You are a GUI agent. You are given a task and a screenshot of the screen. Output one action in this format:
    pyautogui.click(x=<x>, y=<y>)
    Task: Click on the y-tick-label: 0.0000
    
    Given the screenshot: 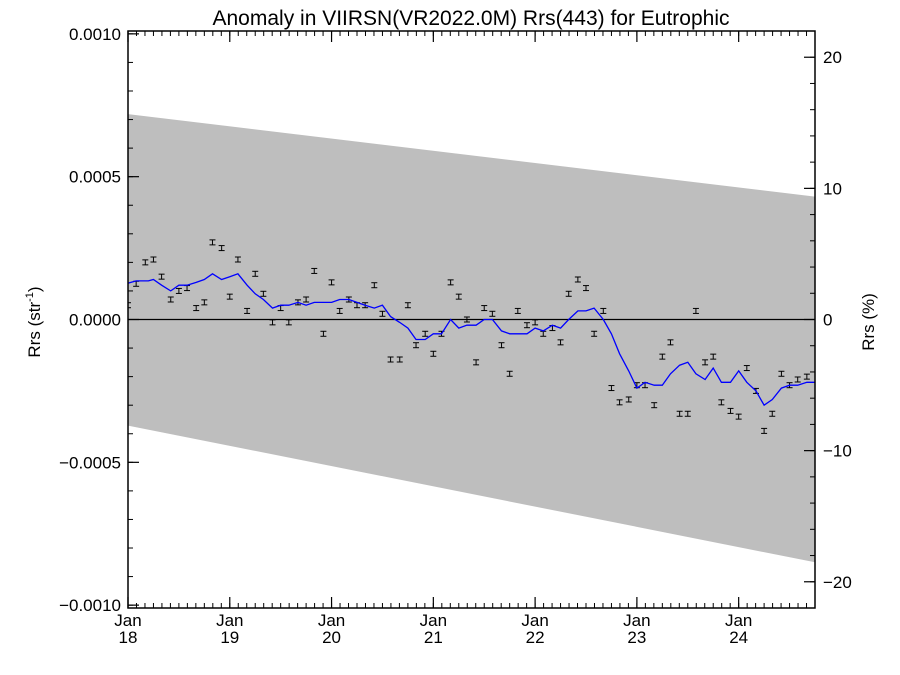 What is the action you would take?
    pyautogui.click(x=95, y=320)
    